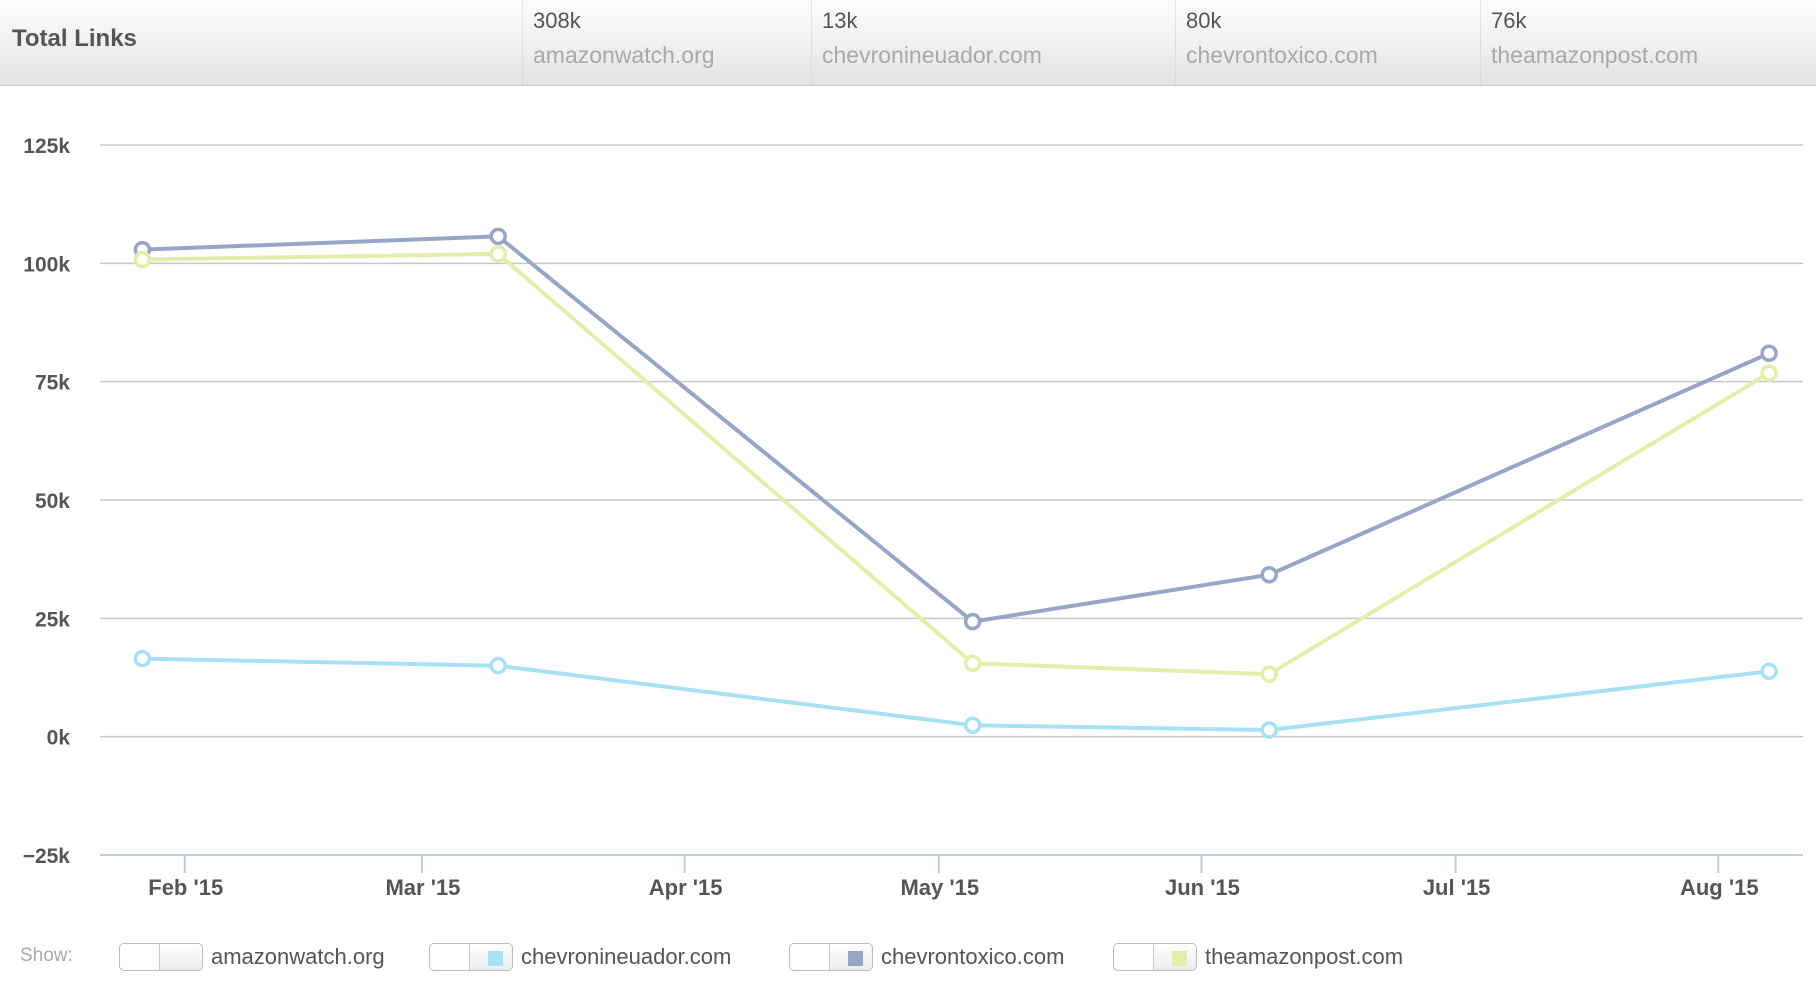 The image size is (1816, 990). I want to click on x-tick-label: Aug '15, so click(1719, 887).